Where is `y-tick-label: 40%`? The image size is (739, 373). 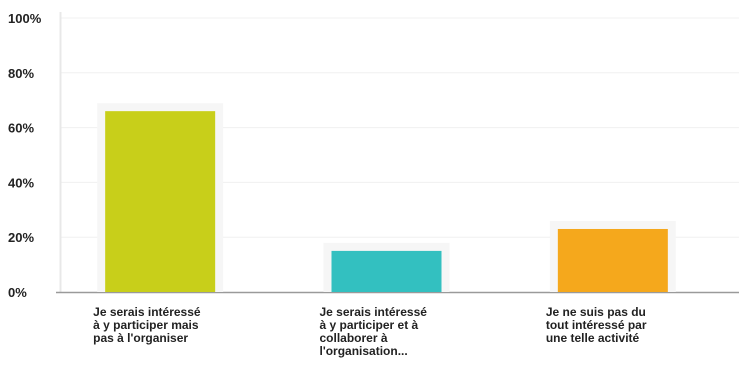
y-tick-label: 40% is located at coordinates (21, 182).